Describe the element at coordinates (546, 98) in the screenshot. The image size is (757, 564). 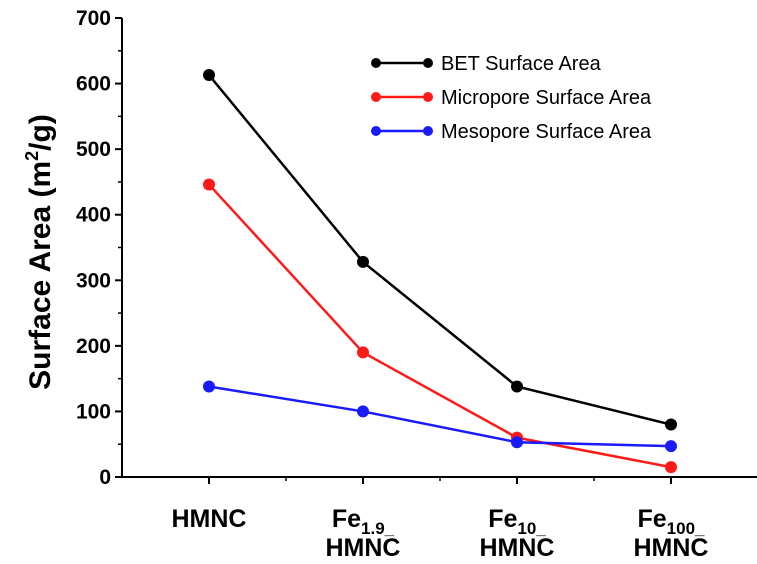
I see `legend-label: Micropore Surface Area` at that location.